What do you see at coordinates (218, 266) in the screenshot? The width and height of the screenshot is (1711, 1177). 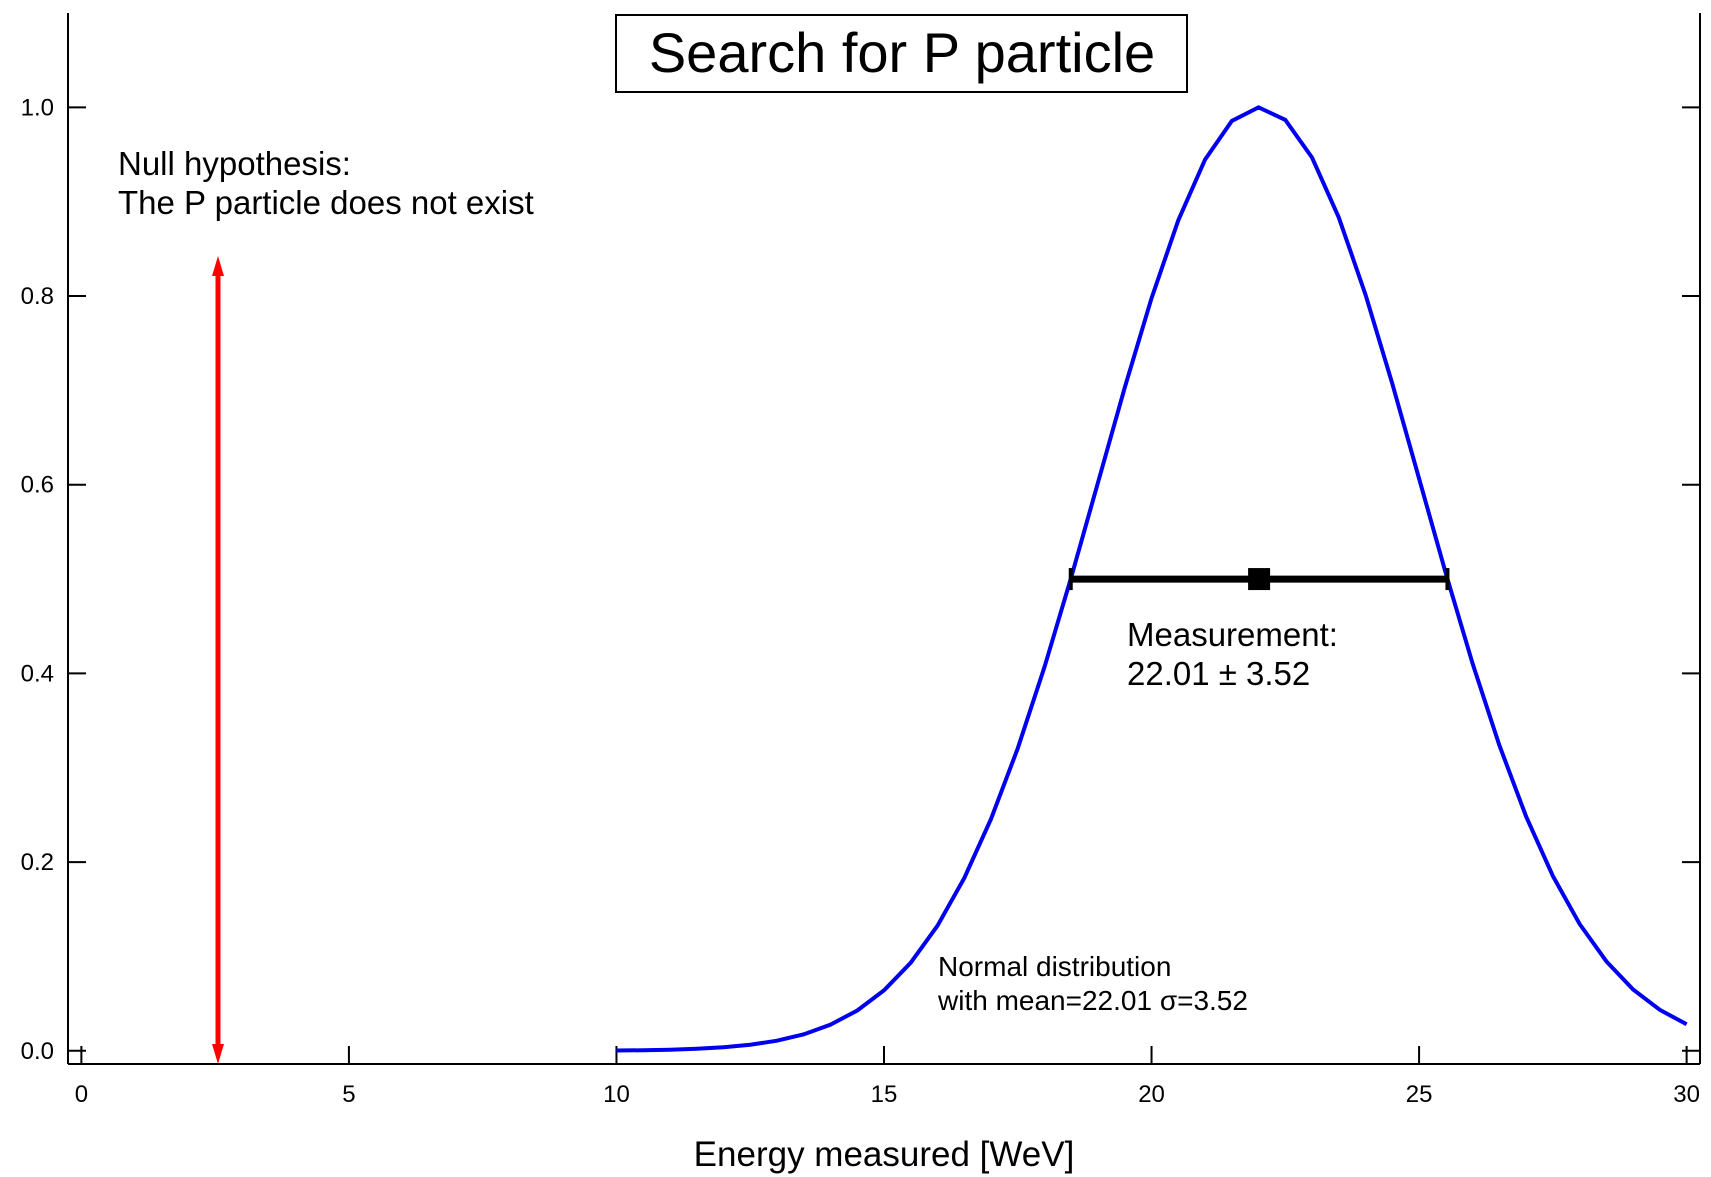 I see `arrow-head-top` at bounding box center [218, 266].